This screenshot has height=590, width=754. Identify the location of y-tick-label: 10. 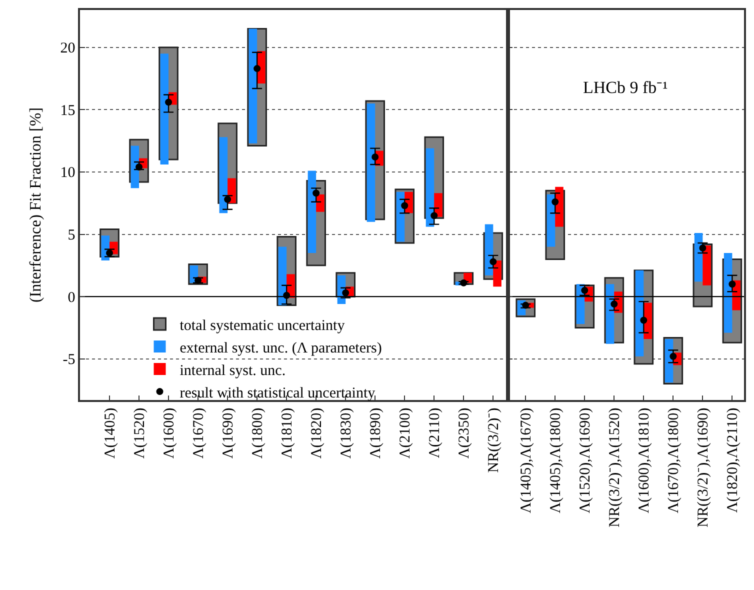
(68, 173).